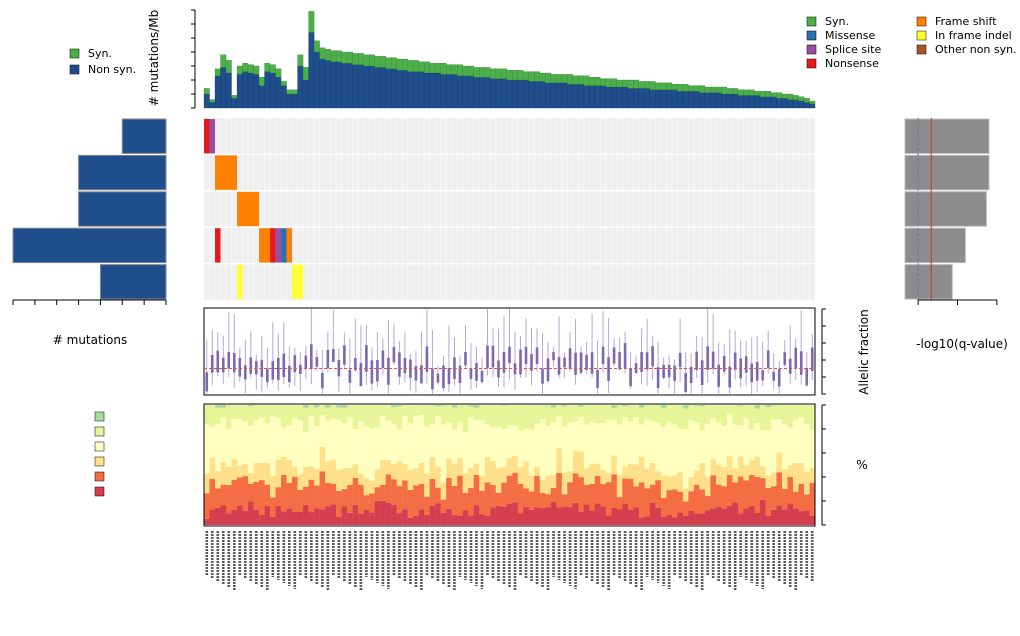 Image resolution: width=1020 pixels, height=636 pixels. What do you see at coordinates (212, 136) in the screenshot?
I see `oncoprint-cell-splice-site` at bounding box center [212, 136].